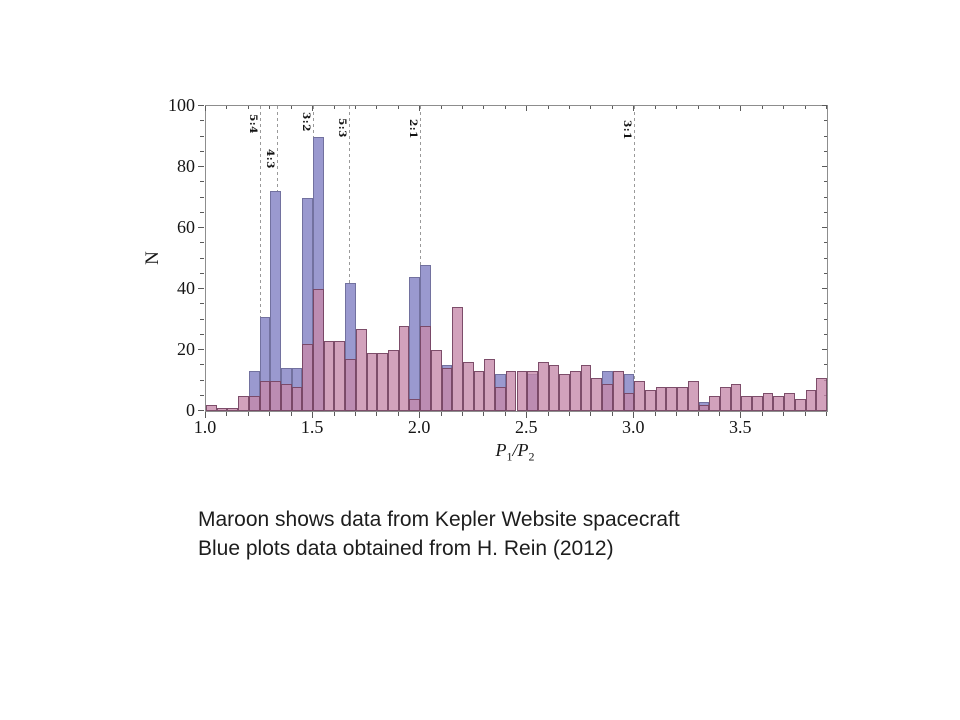 Image resolution: width=960 pixels, height=720 pixels. Describe the element at coordinates (413, 129) in the screenshot. I see `resonance-label-2-1: 2:1` at that location.